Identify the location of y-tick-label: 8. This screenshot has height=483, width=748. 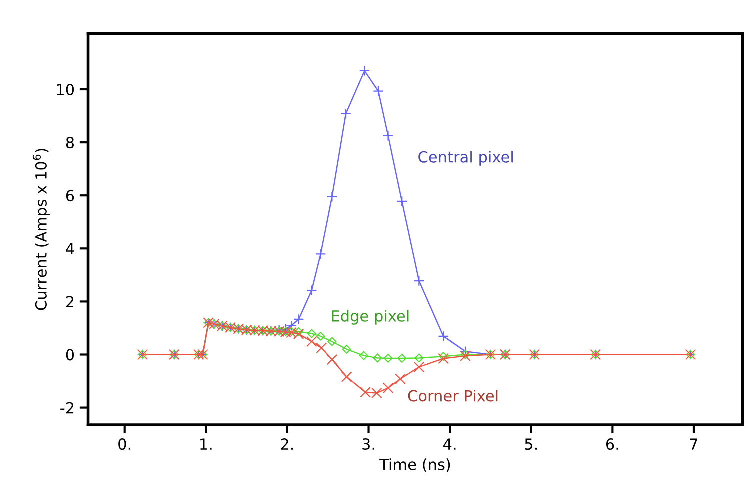
(70, 143).